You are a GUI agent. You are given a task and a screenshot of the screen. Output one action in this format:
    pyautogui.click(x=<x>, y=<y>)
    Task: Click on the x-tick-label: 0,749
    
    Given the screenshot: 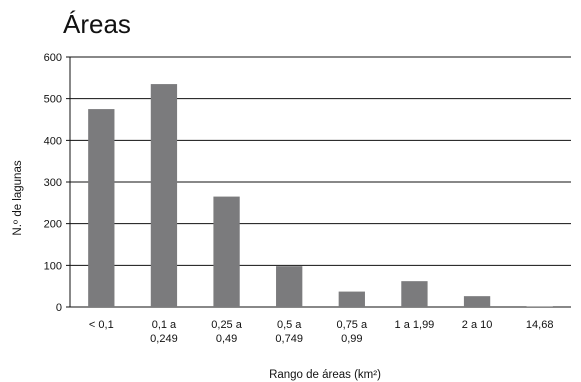 What is the action you would take?
    pyautogui.click(x=289, y=339)
    